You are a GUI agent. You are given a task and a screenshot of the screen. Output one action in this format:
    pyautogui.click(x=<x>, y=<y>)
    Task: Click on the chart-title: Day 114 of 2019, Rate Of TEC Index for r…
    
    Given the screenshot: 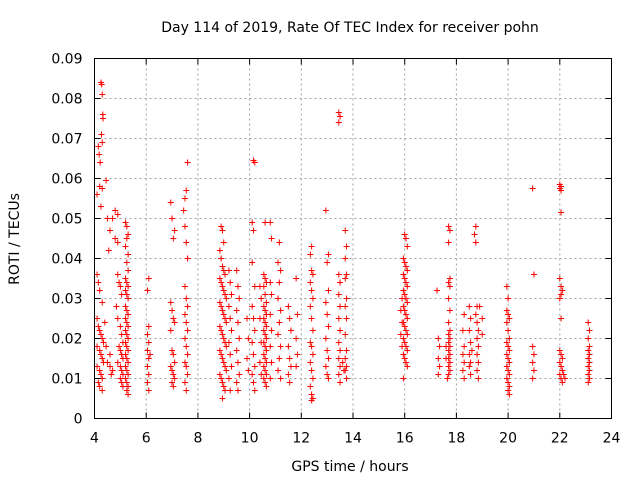 What is the action you would take?
    pyautogui.click(x=350, y=28)
    